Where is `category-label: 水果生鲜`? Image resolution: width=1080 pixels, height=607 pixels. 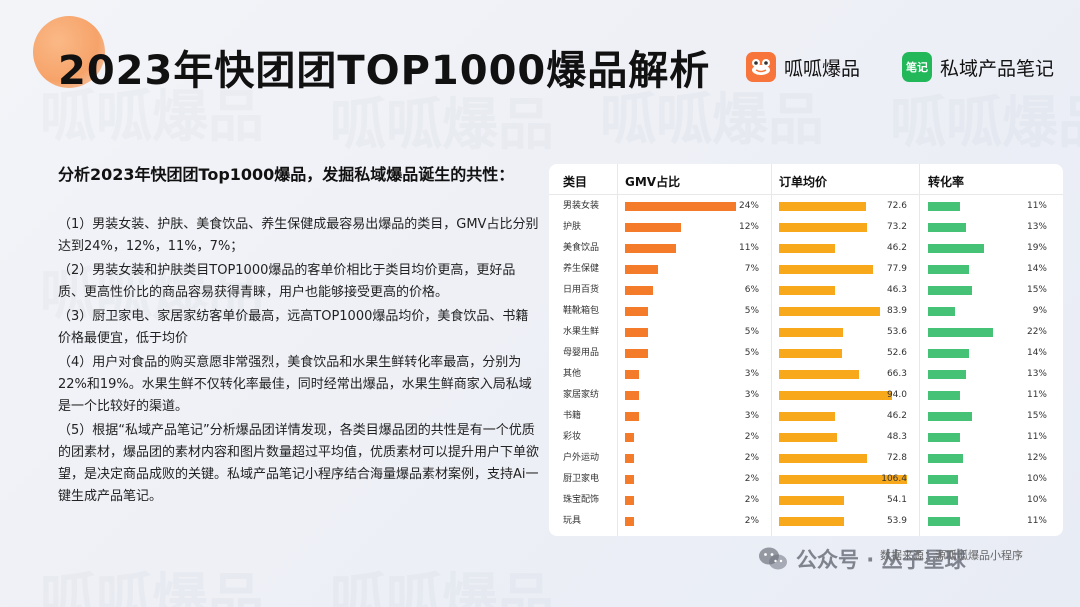
category-label: 水果生鲜 is located at coordinates (581, 332).